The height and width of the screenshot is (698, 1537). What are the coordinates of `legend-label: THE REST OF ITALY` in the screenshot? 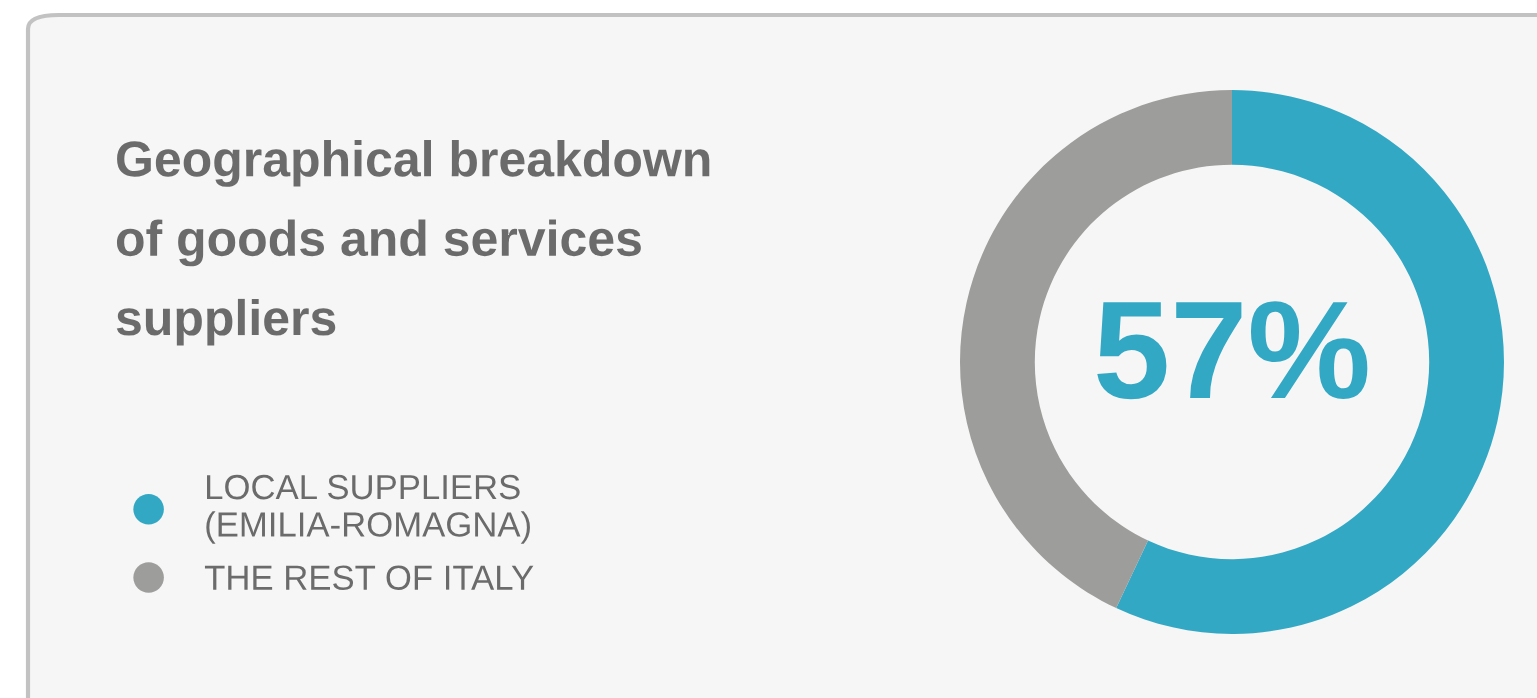 It's located at (369, 577).